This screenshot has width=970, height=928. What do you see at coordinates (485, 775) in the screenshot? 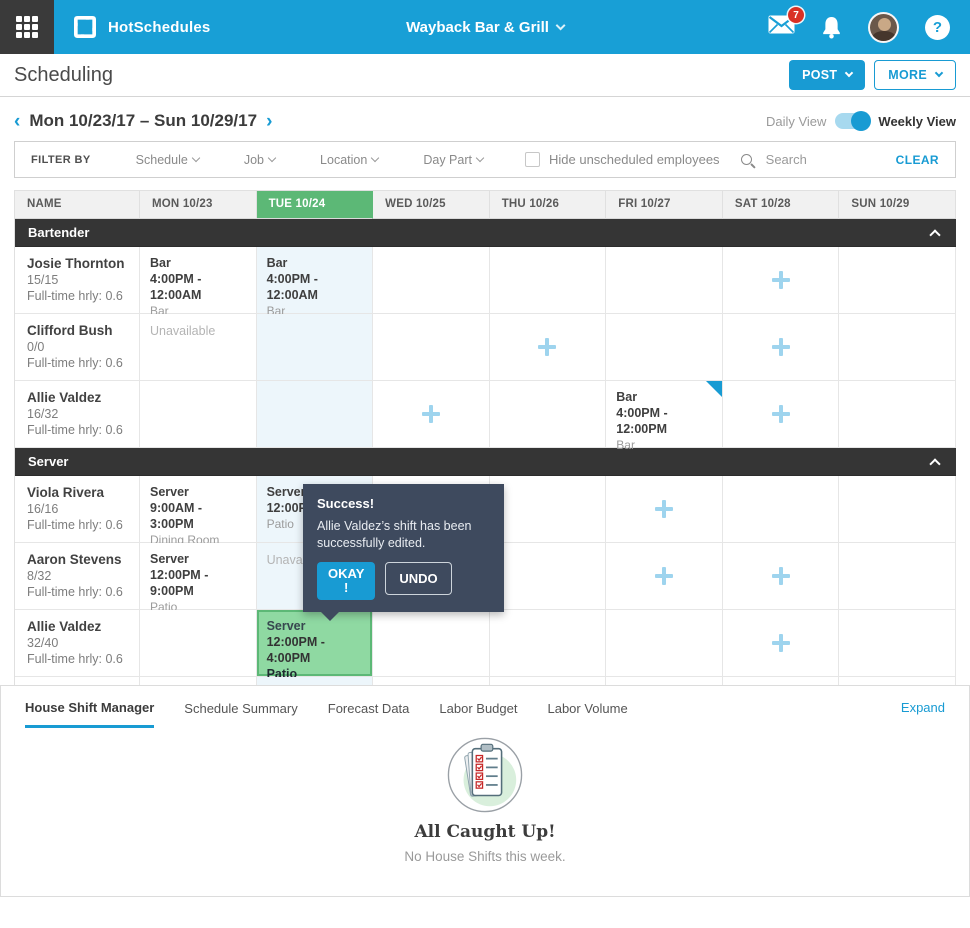
I see `clipboard-checklist-icon` at bounding box center [485, 775].